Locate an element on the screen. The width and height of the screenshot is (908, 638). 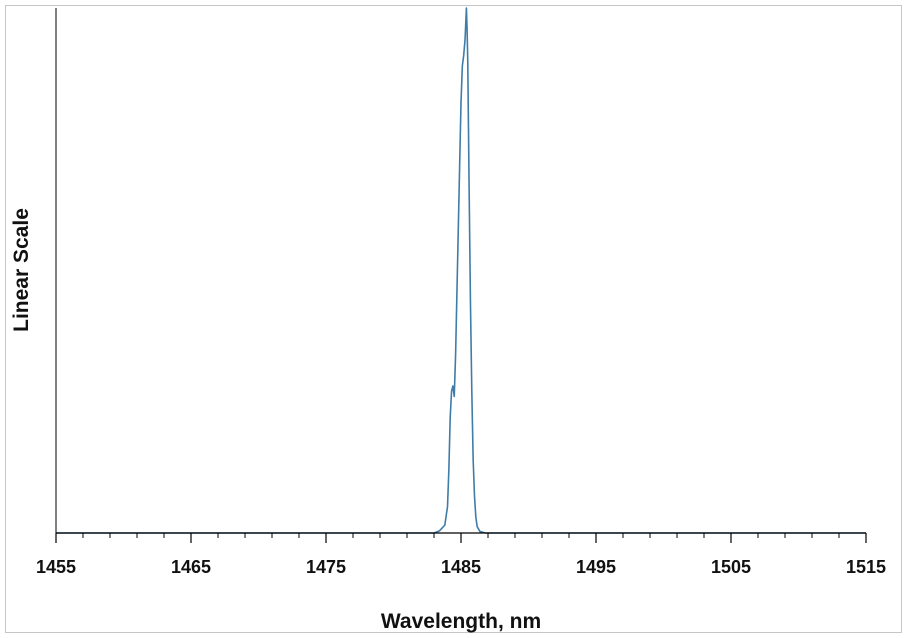
x-axis-title: Wavelength, nm is located at coordinates (461, 621).